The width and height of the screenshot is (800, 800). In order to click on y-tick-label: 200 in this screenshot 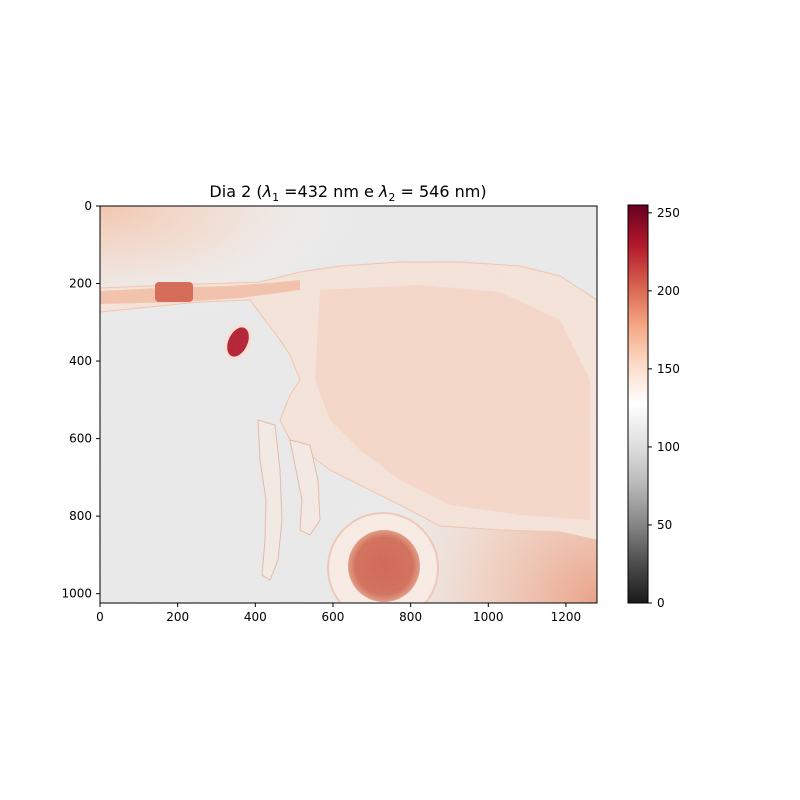, I will do `click(80, 284)`.